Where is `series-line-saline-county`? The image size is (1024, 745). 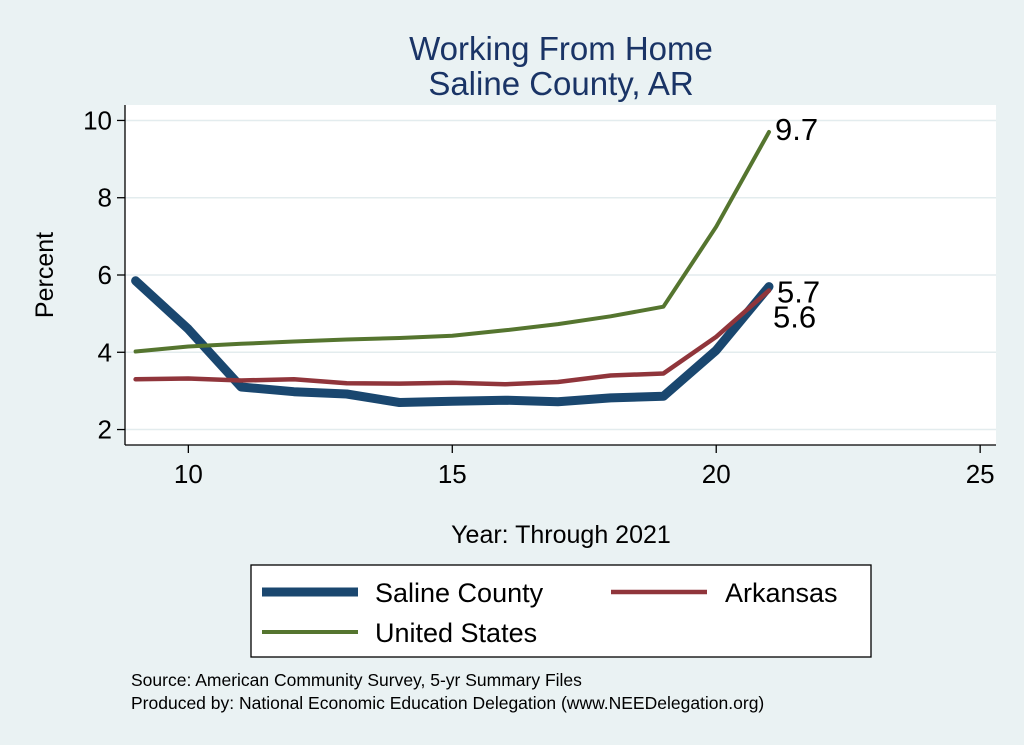 series-line-saline-county is located at coordinates (452, 341).